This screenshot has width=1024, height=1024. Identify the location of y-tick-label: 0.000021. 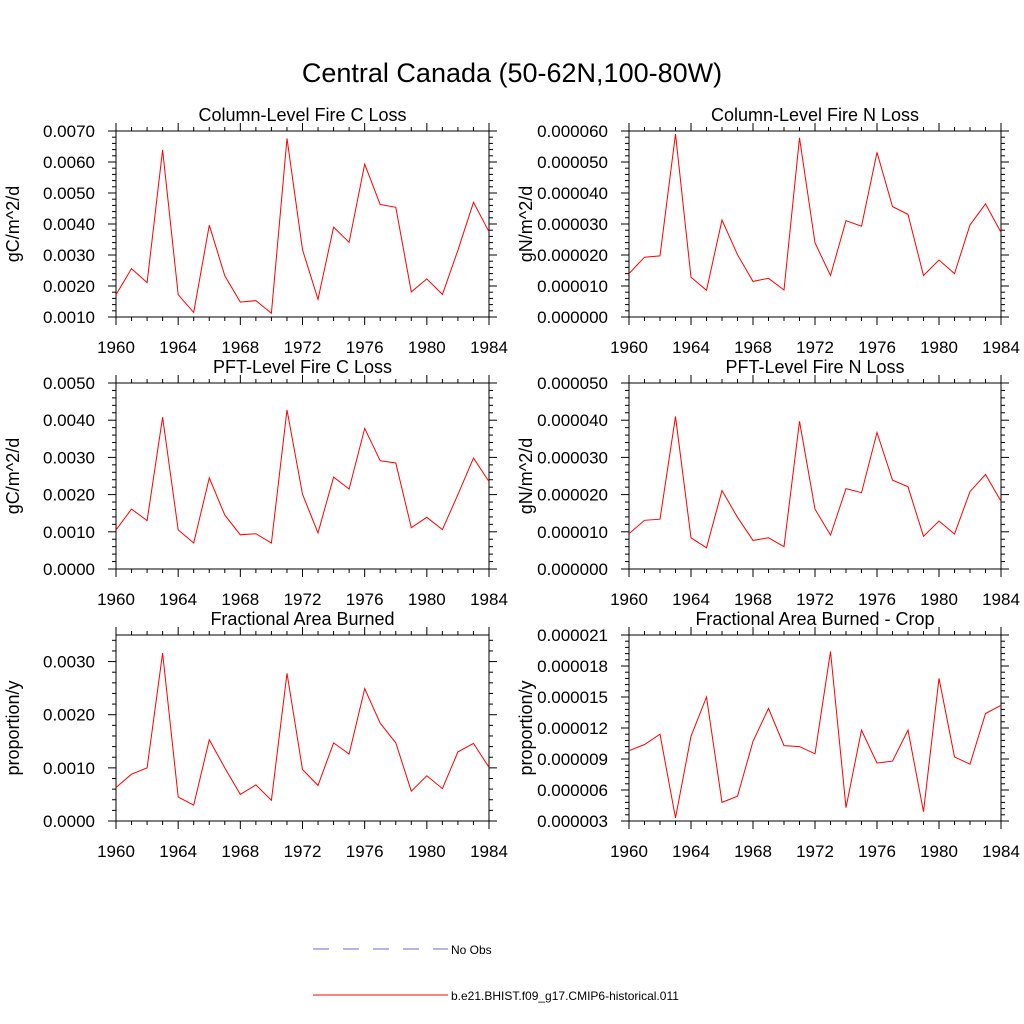
(572, 635).